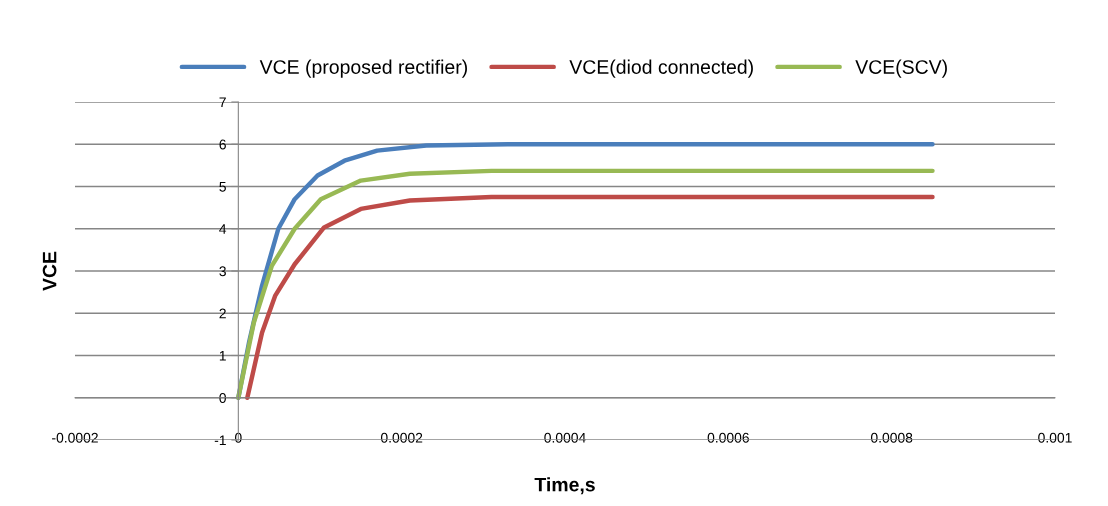 The width and height of the screenshot is (1108, 506). Describe the element at coordinates (220, 440) in the screenshot. I see `y-tick-label: -1` at that location.